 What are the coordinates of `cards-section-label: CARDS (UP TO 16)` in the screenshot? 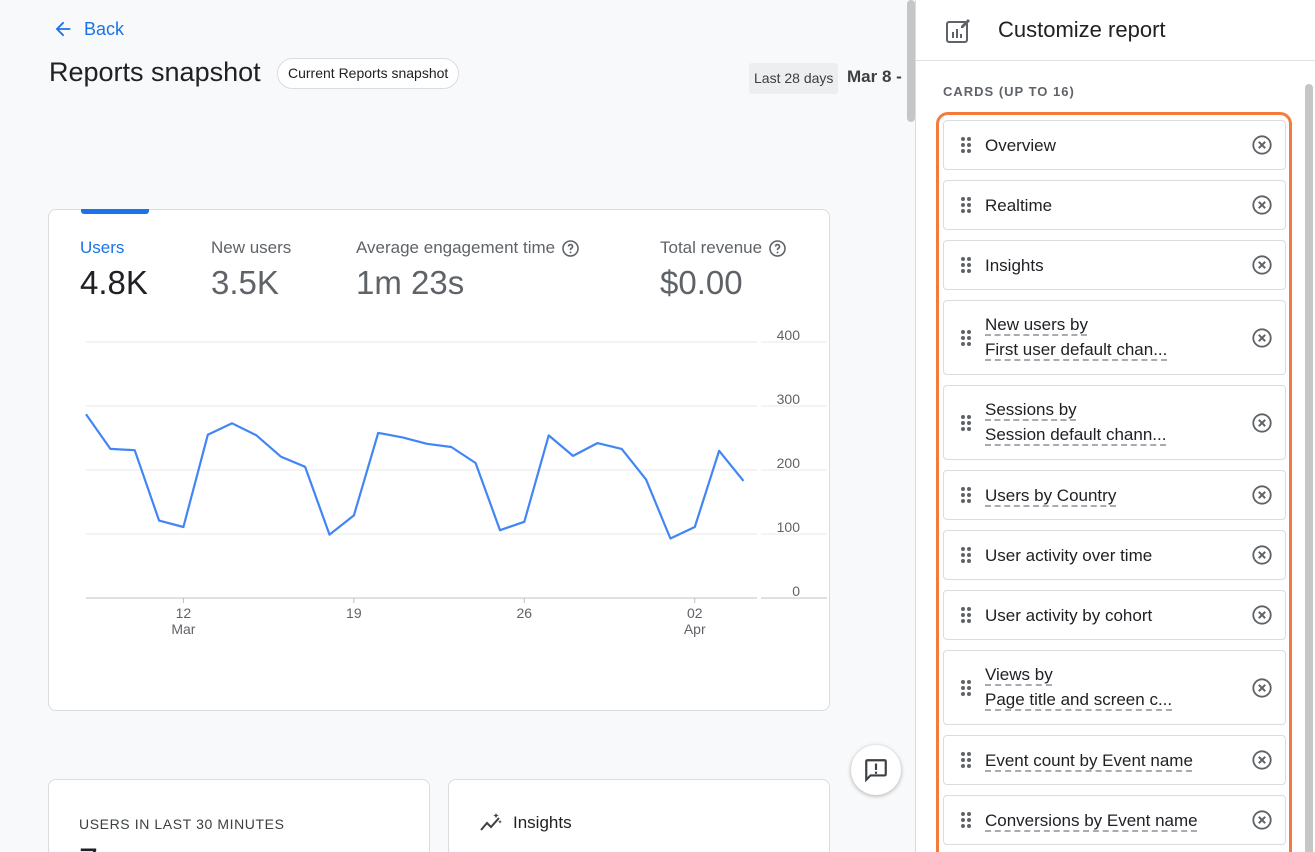 It's located at (1009, 91).